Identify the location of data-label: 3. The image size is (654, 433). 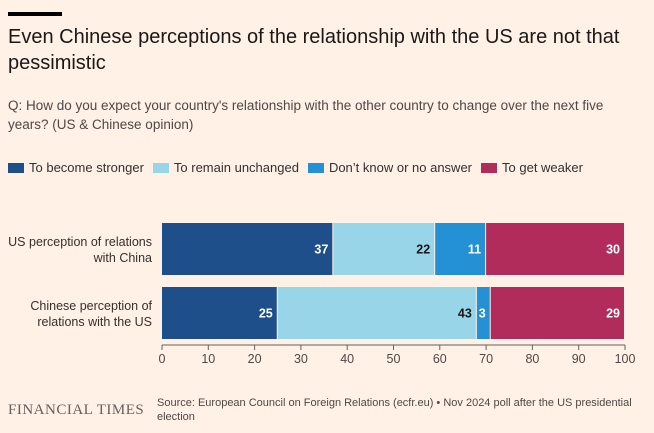
(482, 314).